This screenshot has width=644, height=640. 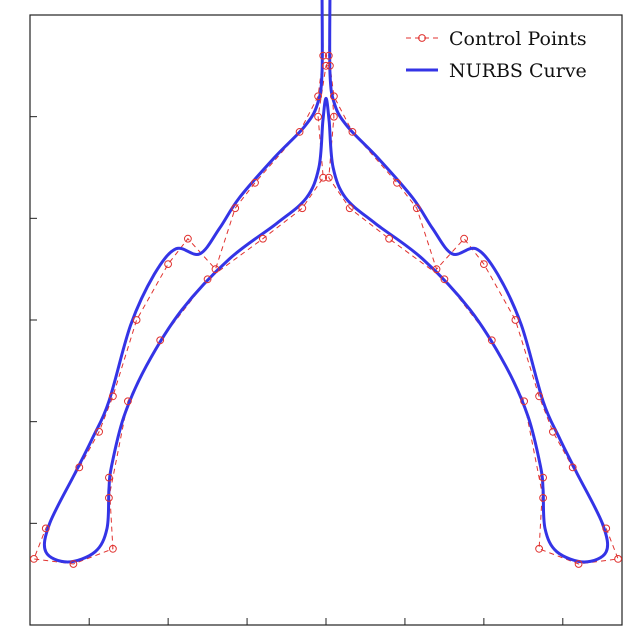 I want to click on legend-control-points-label: Control Points, so click(x=518, y=39).